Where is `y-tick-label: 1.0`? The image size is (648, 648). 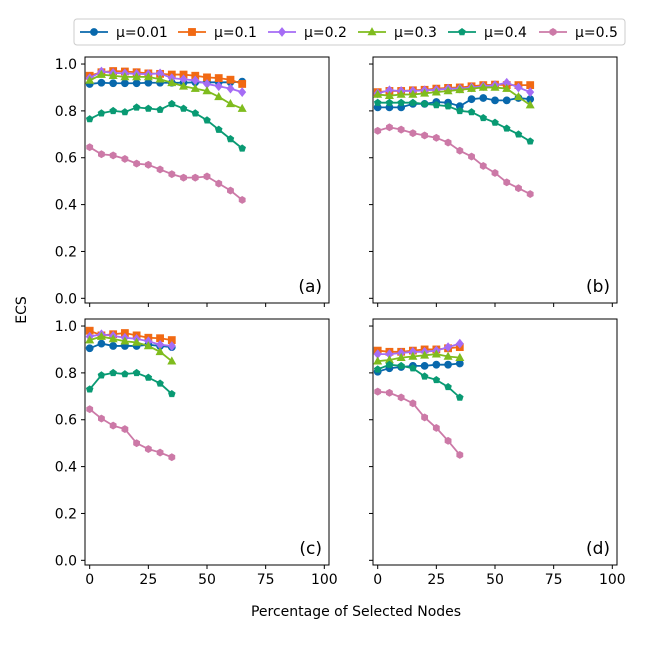
y-tick-label: 1.0 is located at coordinates (66, 65).